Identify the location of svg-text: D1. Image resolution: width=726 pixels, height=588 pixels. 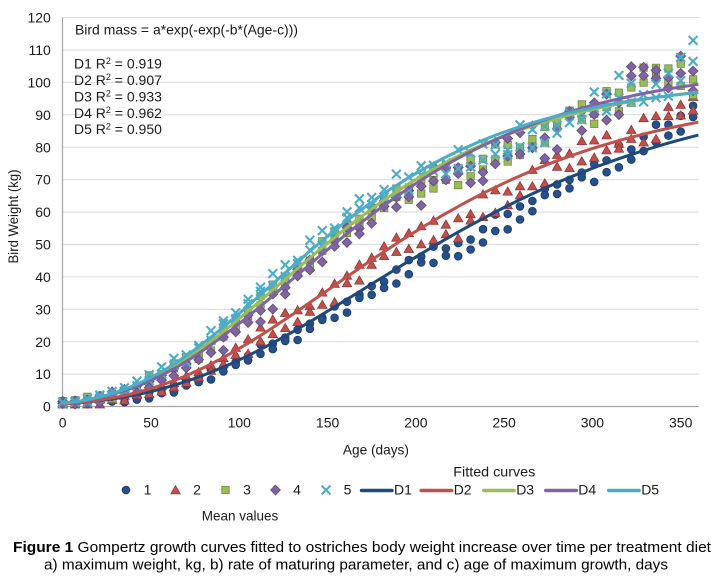
(403, 490).